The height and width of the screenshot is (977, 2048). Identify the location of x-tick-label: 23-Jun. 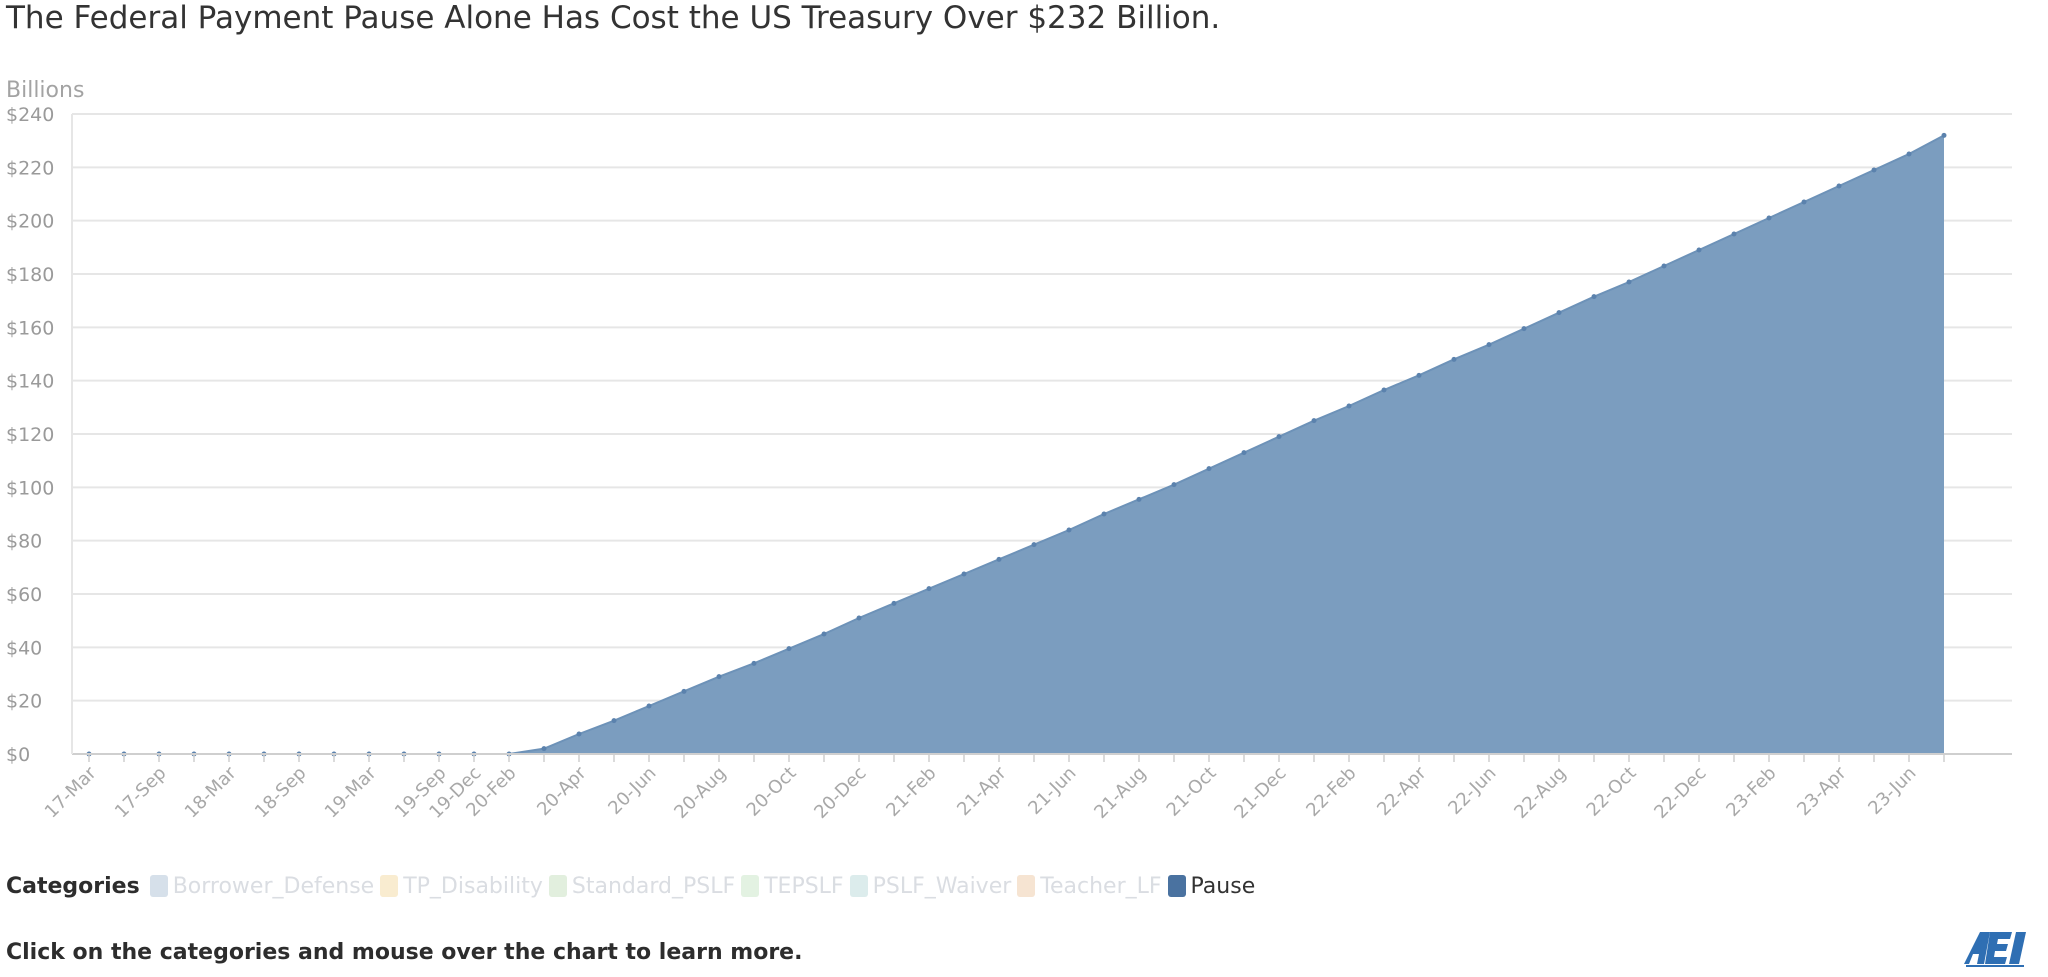
(1892, 791).